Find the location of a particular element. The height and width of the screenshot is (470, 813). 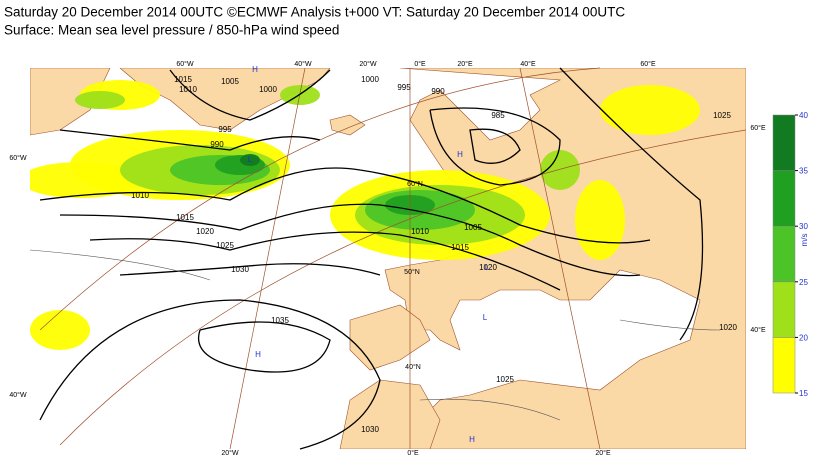

colorbar-tick-label: 40 is located at coordinates (803, 115).